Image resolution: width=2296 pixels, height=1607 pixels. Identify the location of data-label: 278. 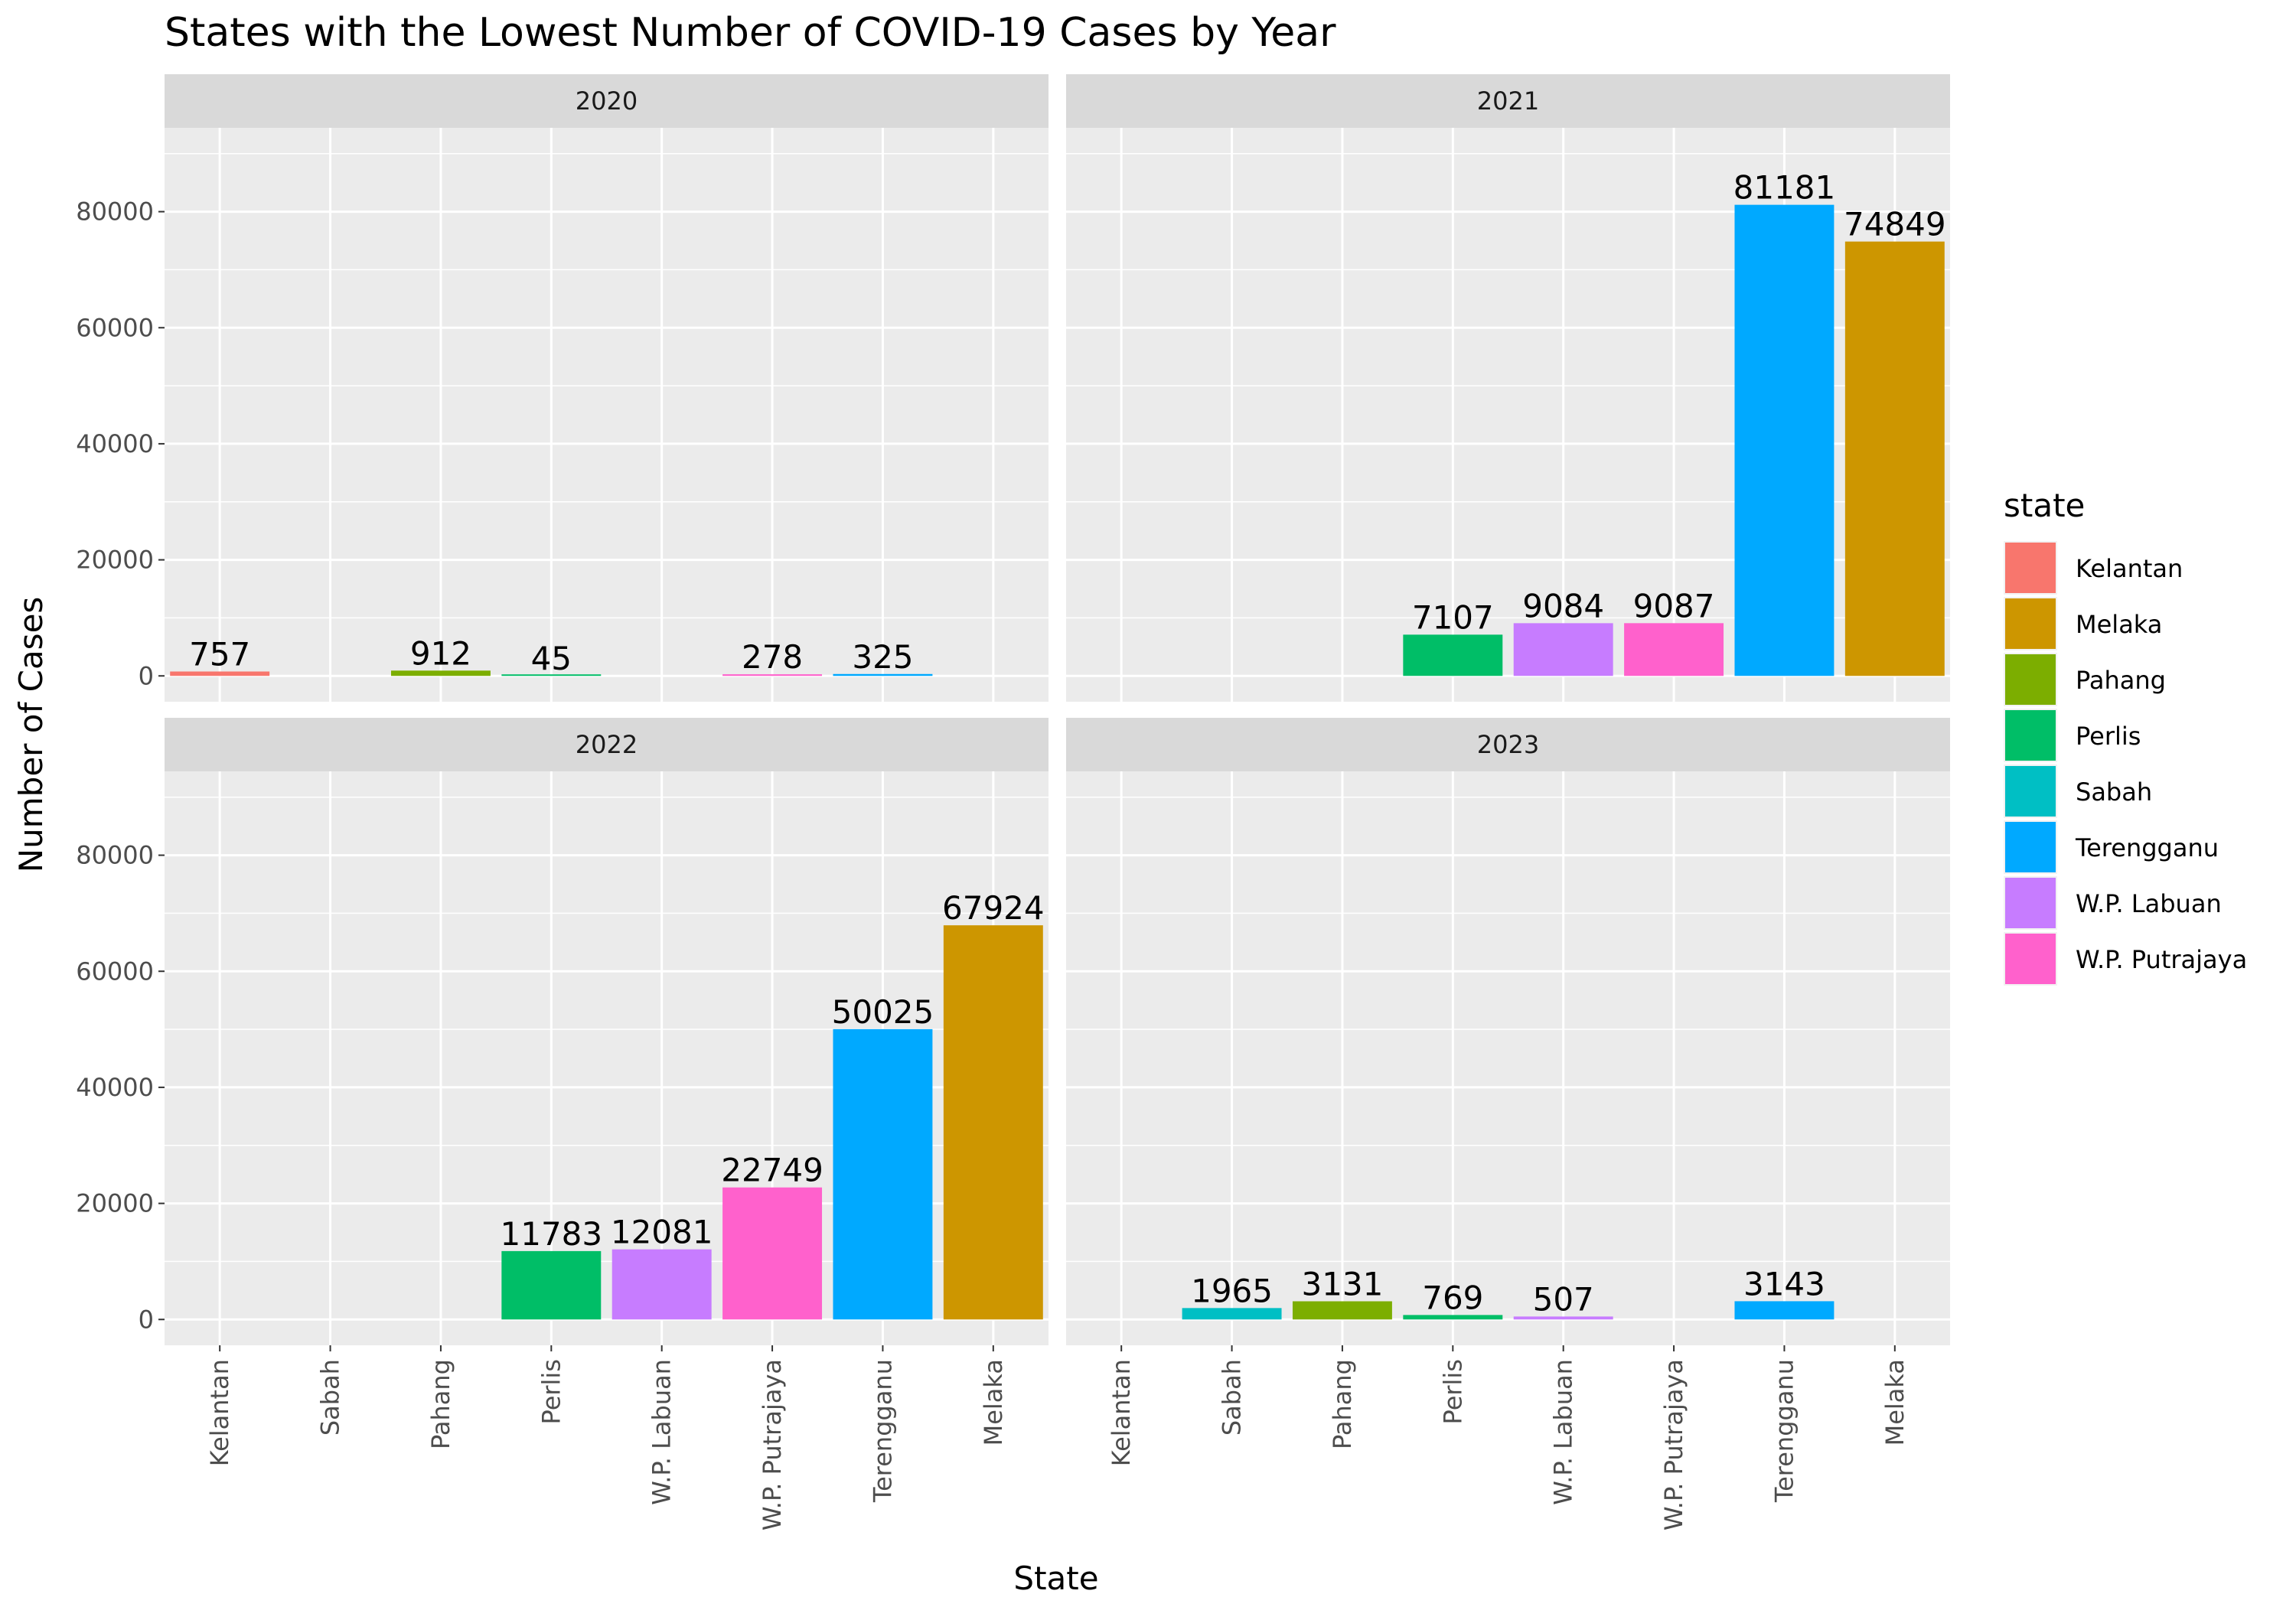
(772, 657).